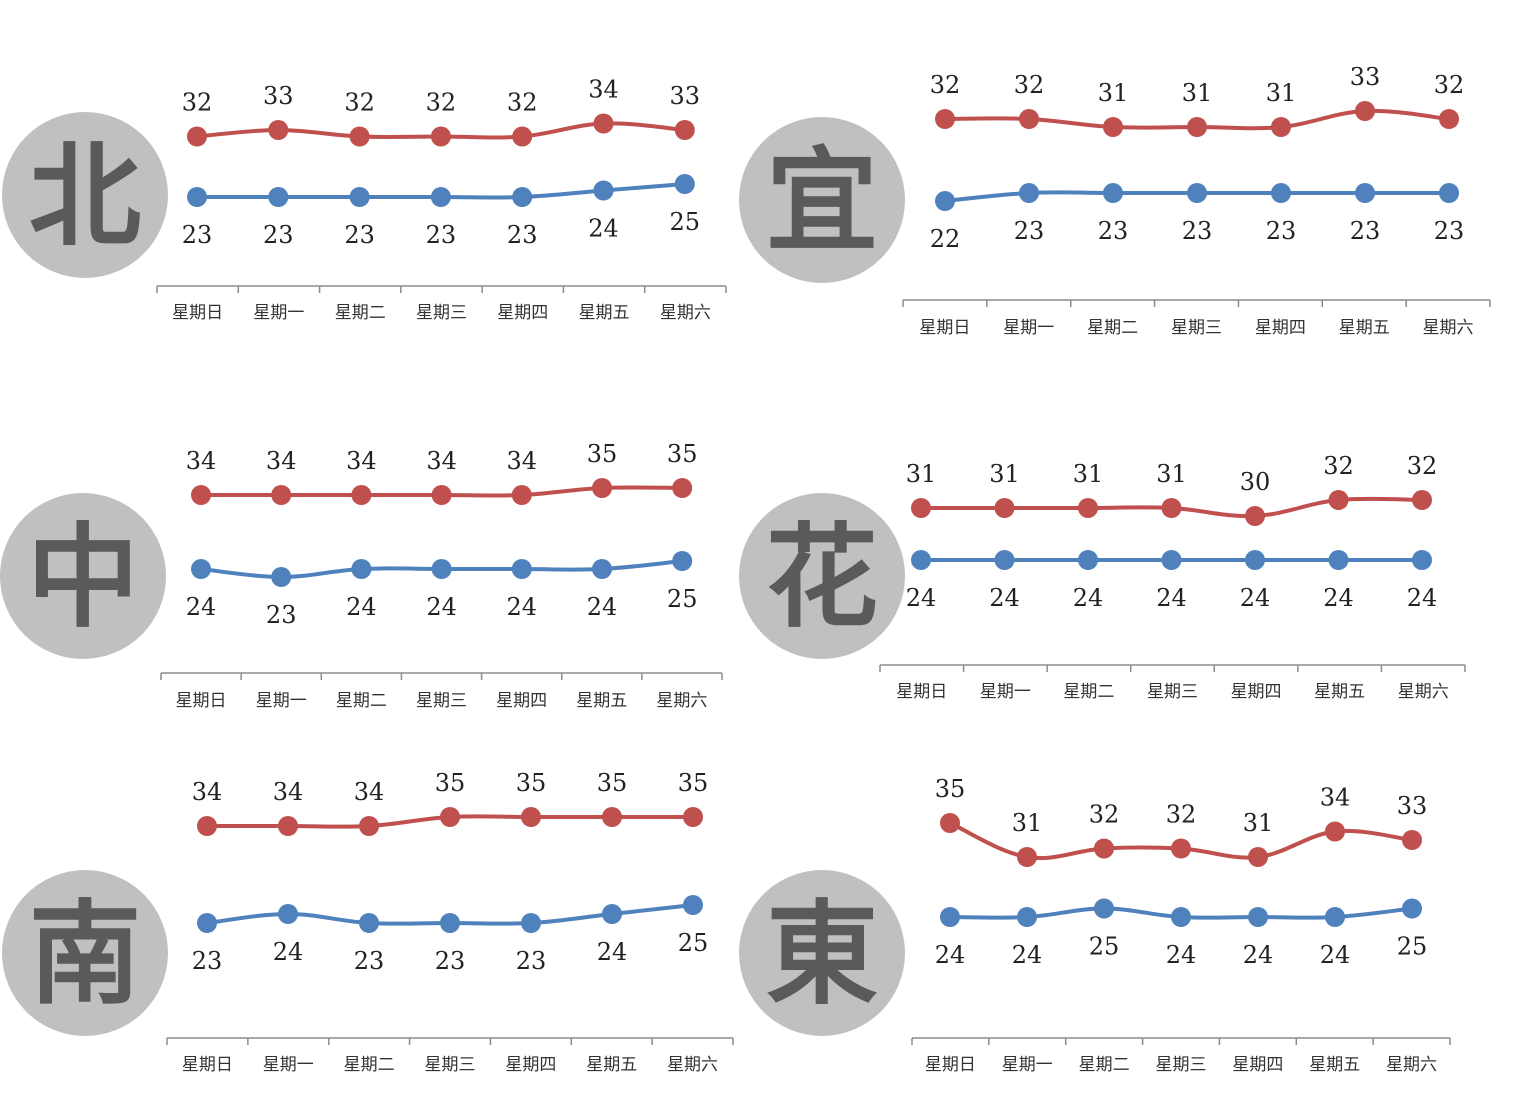  What do you see at coordinates (1255, 482) in the screenshot?
I see `high-temp-label: 30` at bounding box center [1255, 482].